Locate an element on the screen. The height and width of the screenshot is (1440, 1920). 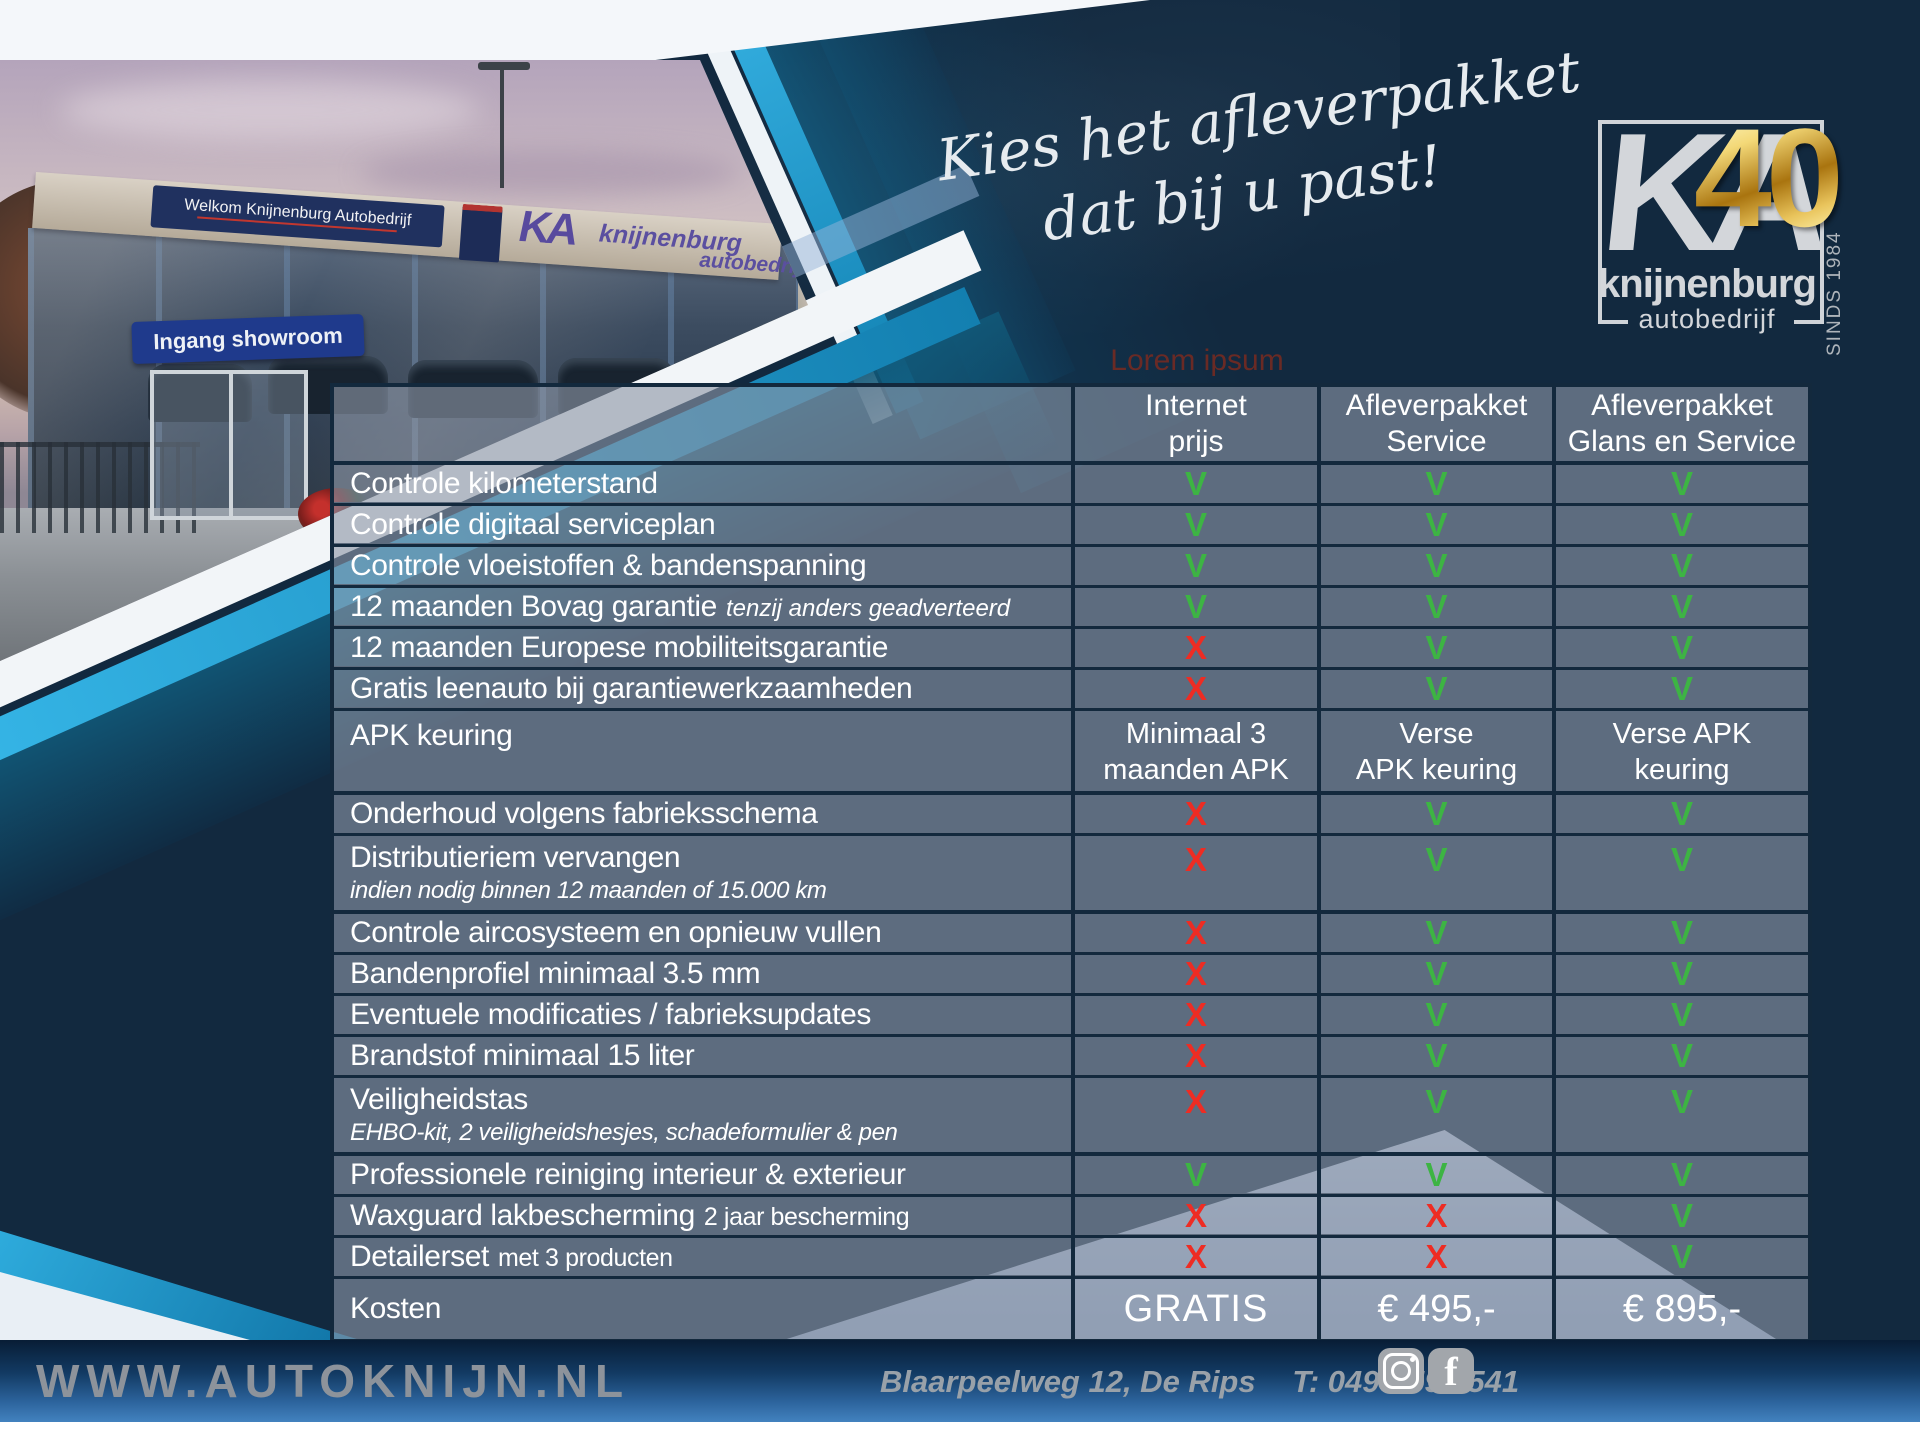
photo-flagpole is located at coordinates (502, 128).